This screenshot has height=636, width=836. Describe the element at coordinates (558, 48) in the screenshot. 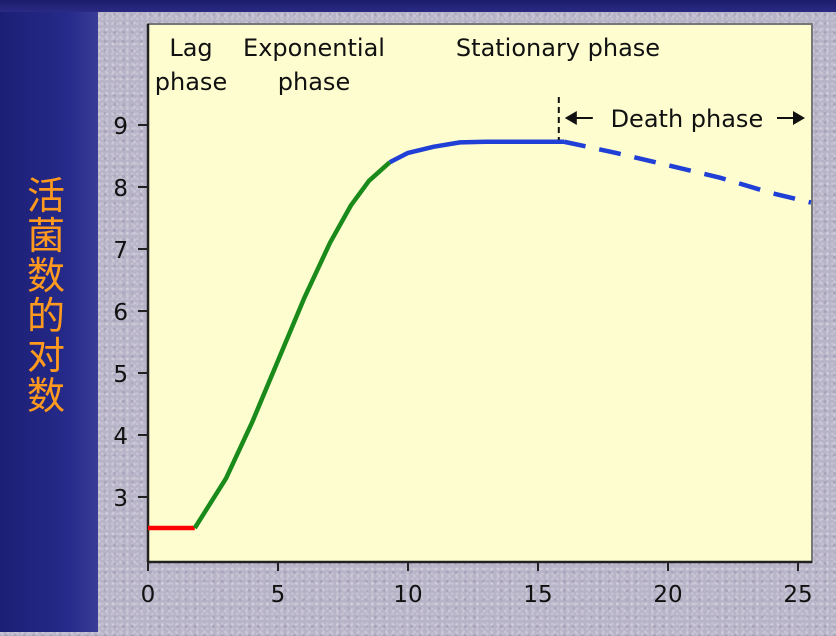

I see `phase-label-stationary: Stationary phase` at that location.